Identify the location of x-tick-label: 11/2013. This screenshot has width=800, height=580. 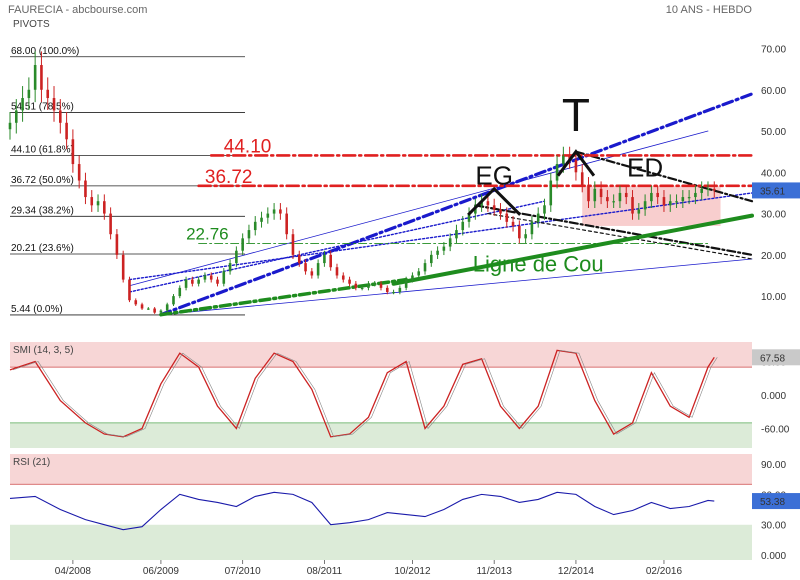
(494, 571).